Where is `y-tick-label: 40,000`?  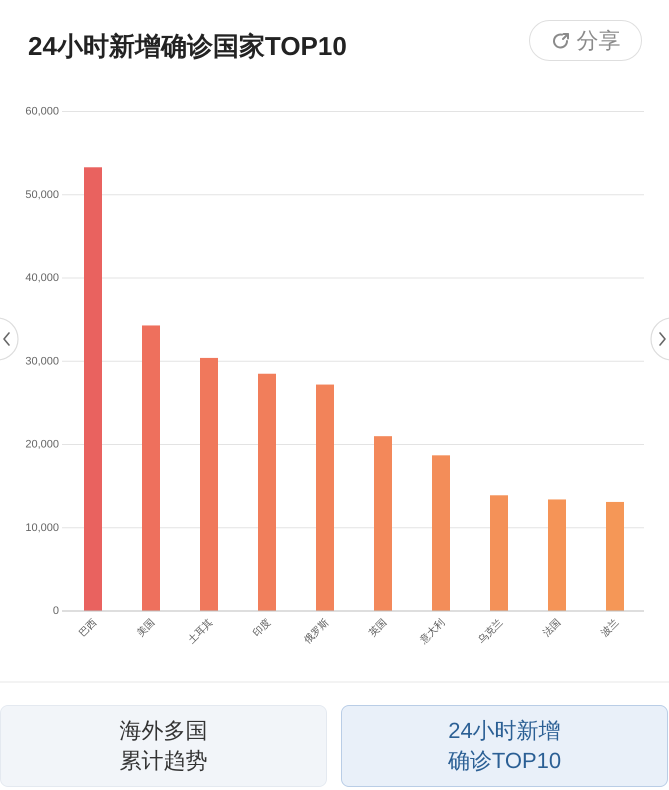
y-tick-label: 40,000 is located at coordinates (42, 278).